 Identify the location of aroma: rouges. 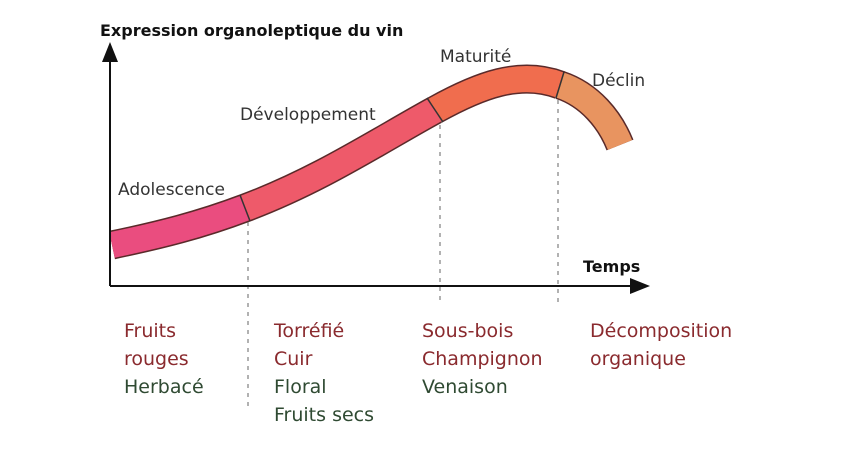
(156, 359).